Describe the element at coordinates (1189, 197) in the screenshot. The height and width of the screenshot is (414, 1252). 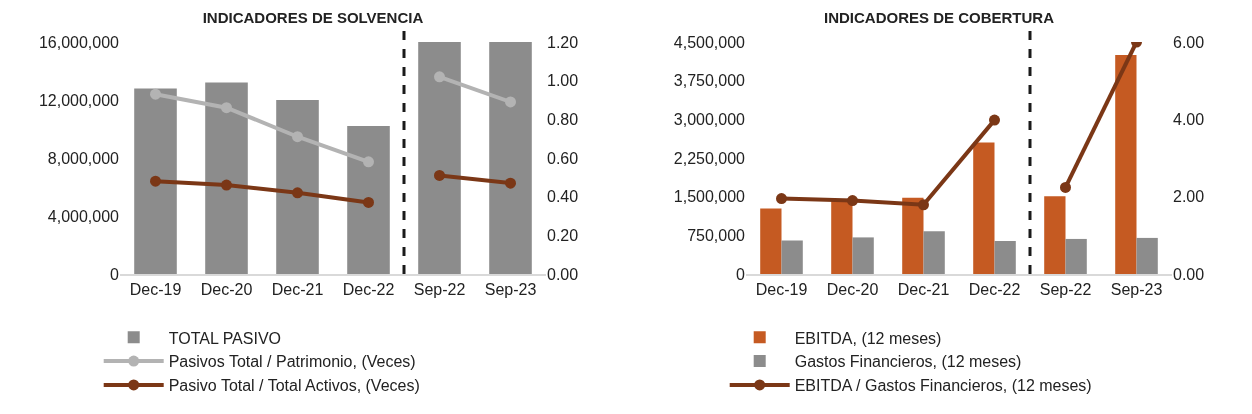
I see `y2-tick-label: 2.00` at that location.